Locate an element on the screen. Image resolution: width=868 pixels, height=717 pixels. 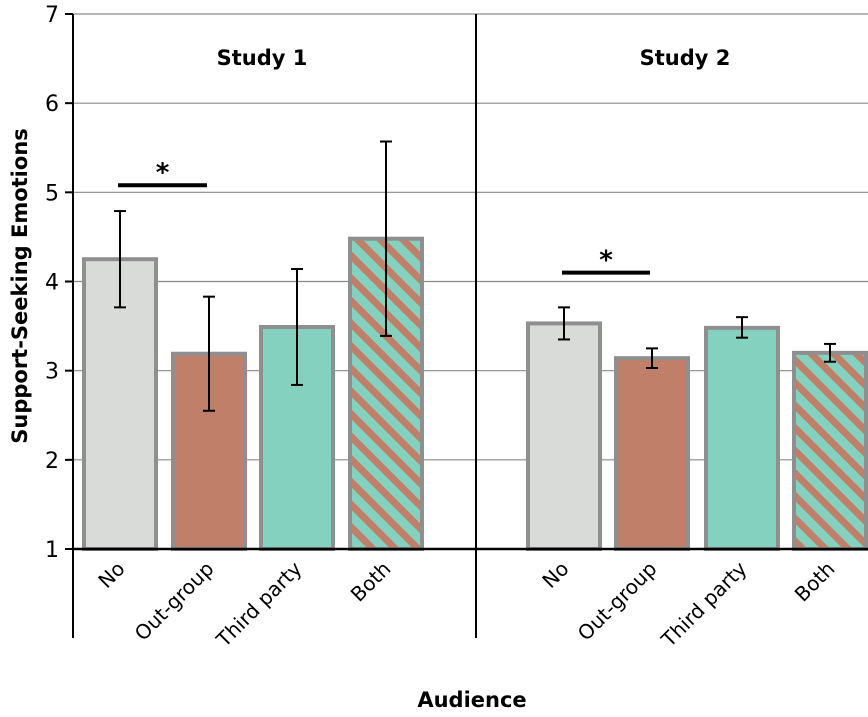
significance-asterisk-2: * is located at coordinates (606, 261).